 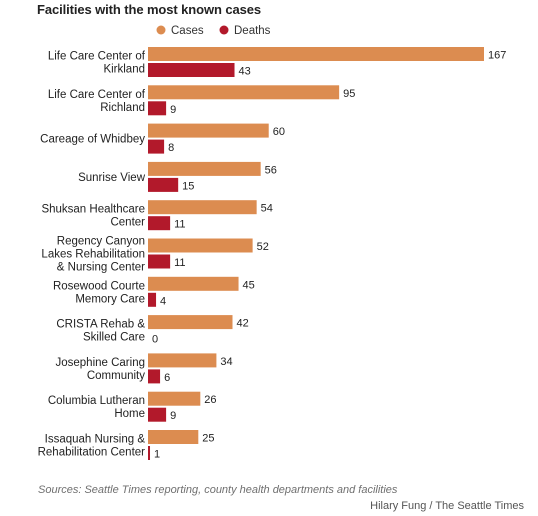 I want to click on category-label: Careage of Whidbey, so click(x=92, y=140).